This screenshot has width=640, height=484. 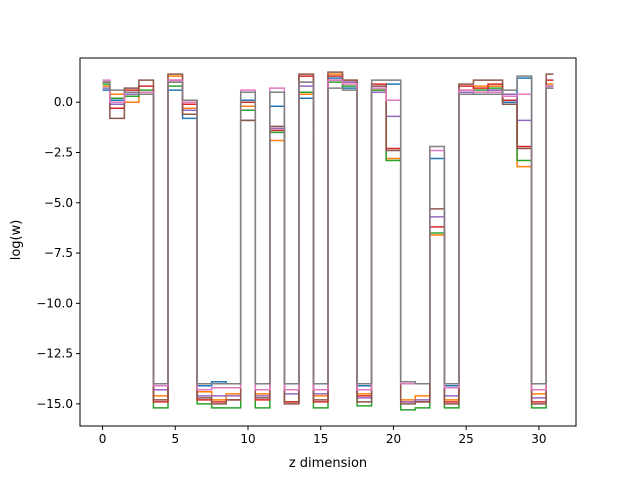 What do you see at coordinates (63, 102) in the screenshot?
I see `y-tick-label: 0.0` at bounding box center [63, 102].